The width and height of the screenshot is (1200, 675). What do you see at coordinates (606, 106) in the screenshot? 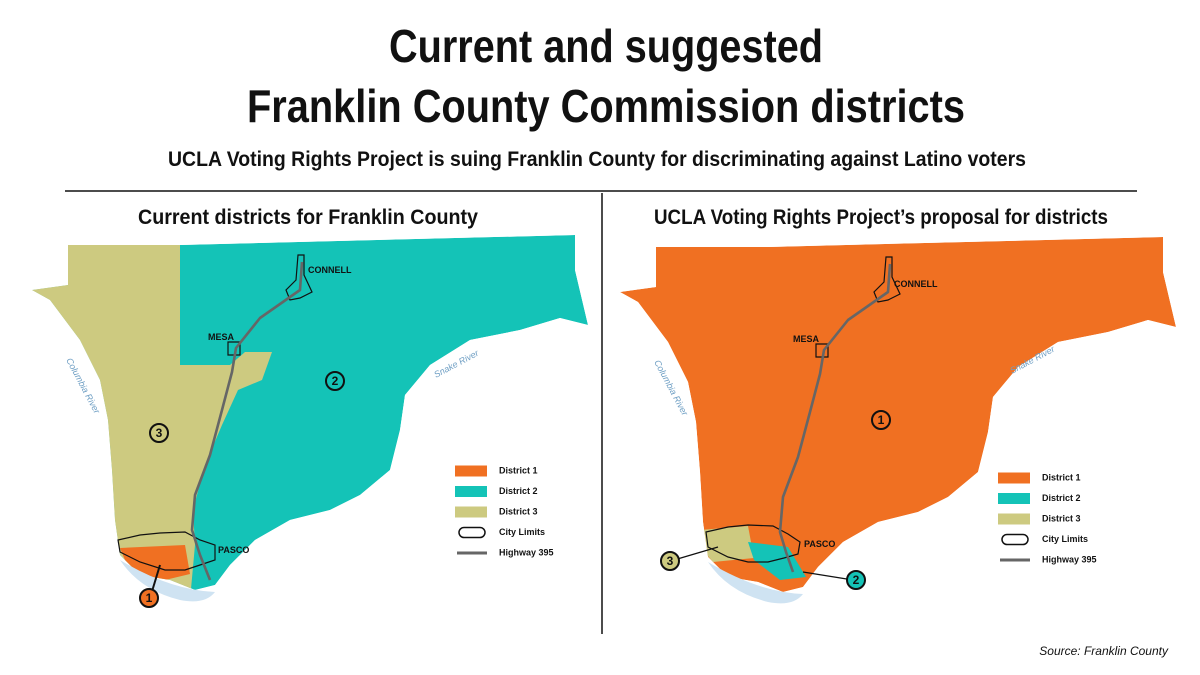
I see `title-line: Franklin County Commission districts` at bounding box center [606, 106].